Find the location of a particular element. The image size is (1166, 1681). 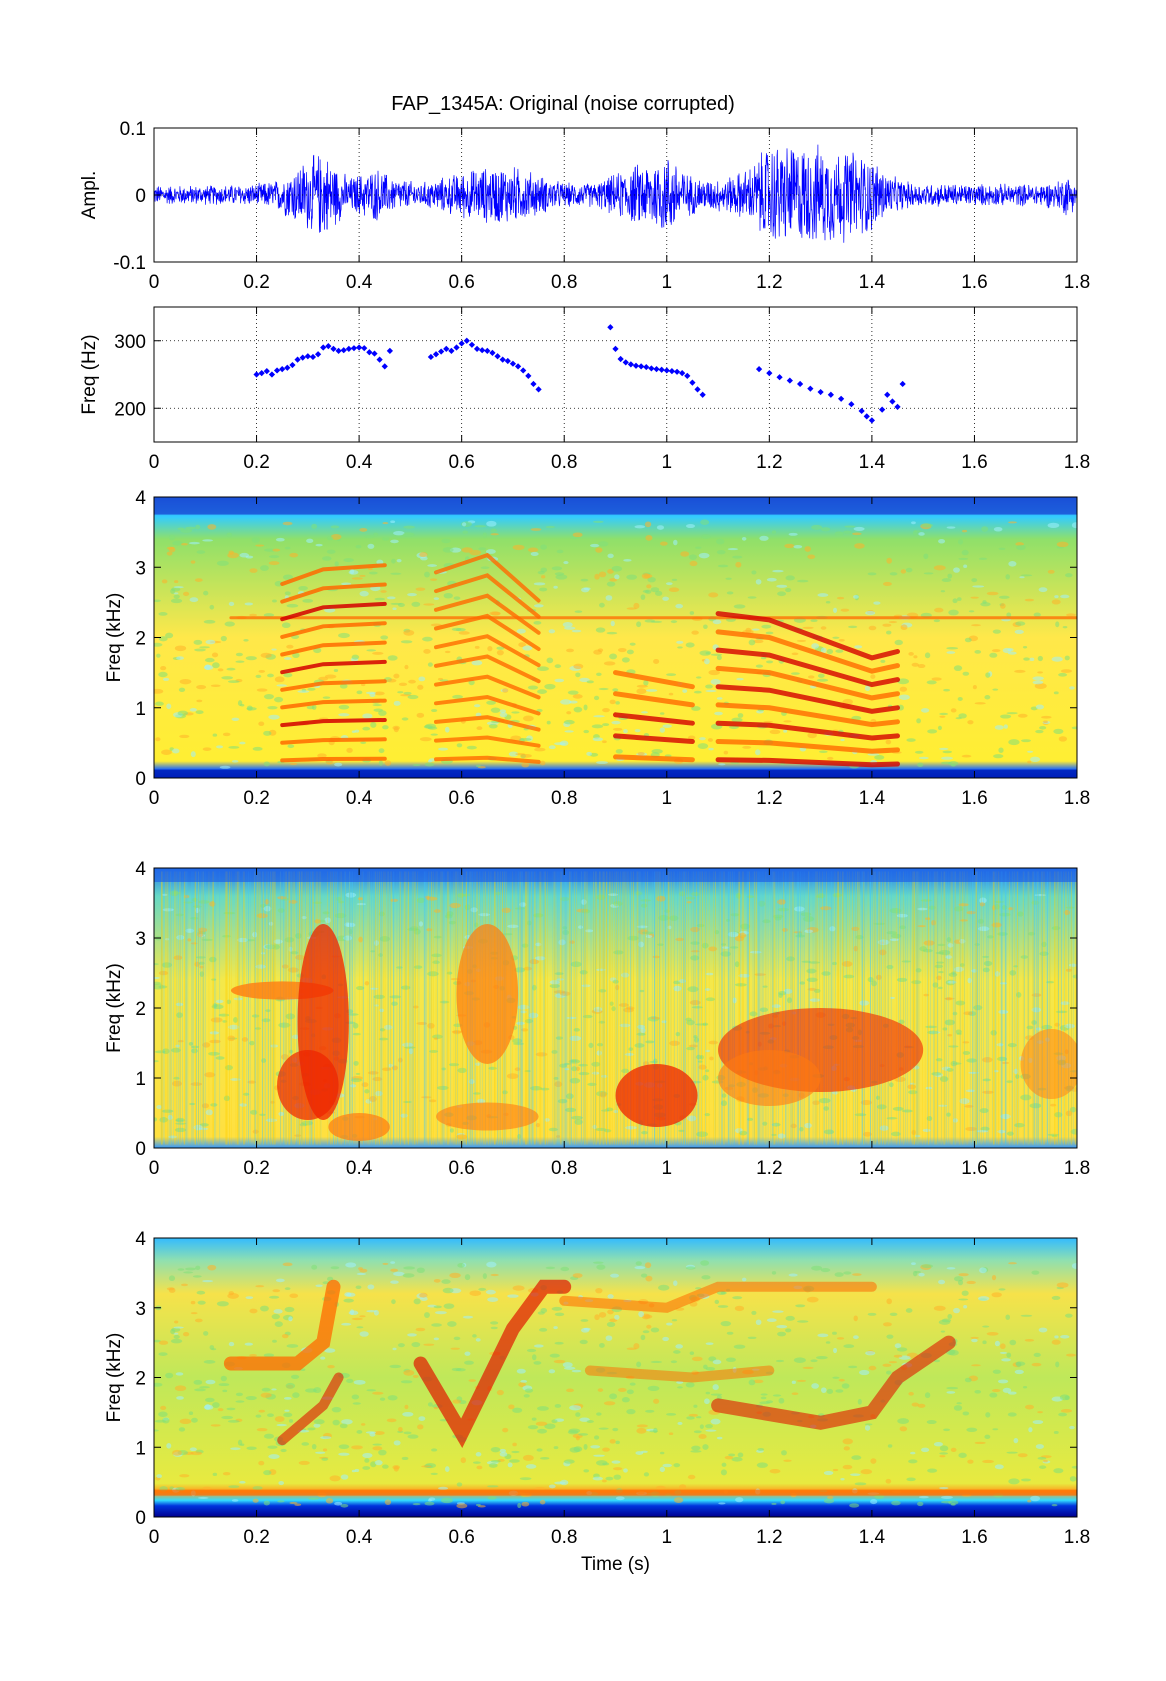

y-axis-label: Freq (kHz) is located at coordinates (114, 638).